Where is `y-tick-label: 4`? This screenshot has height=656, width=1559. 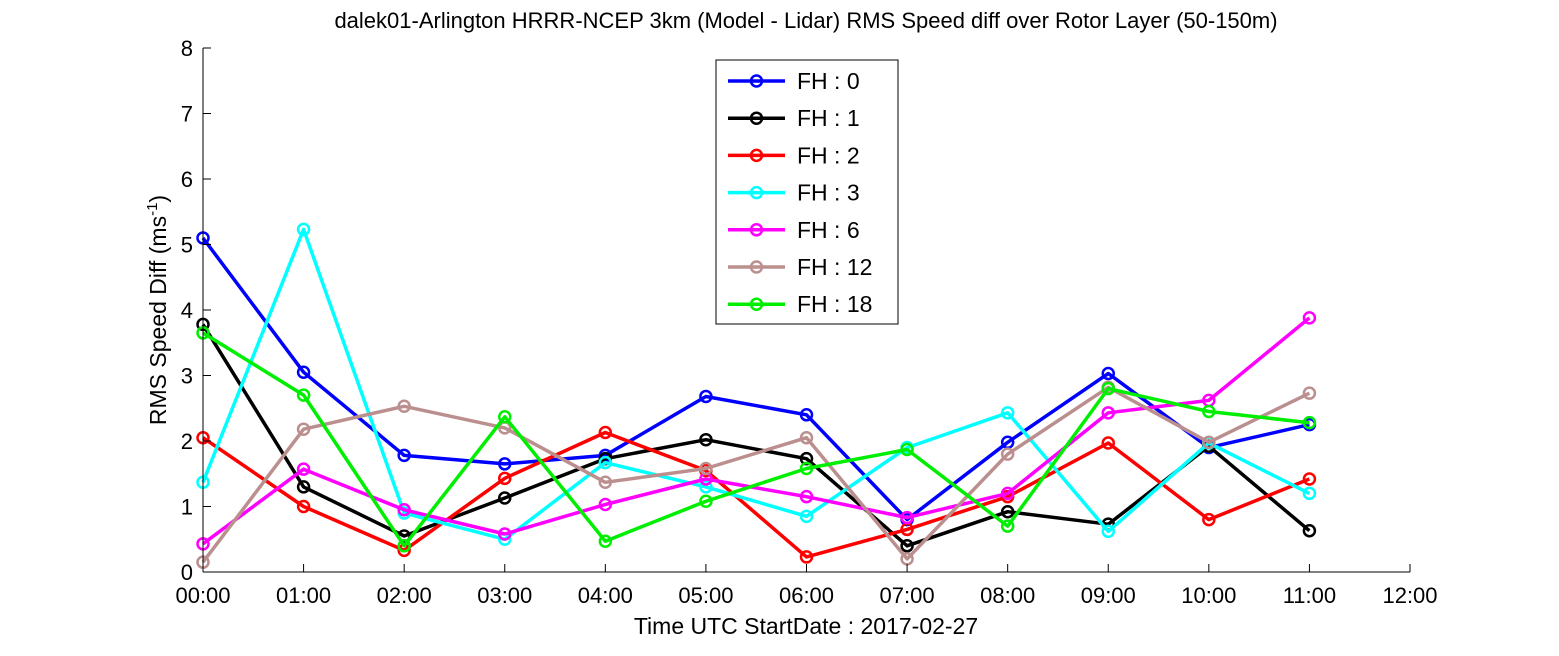 y-tick-label: 4 is located at coordinates (187, 310).